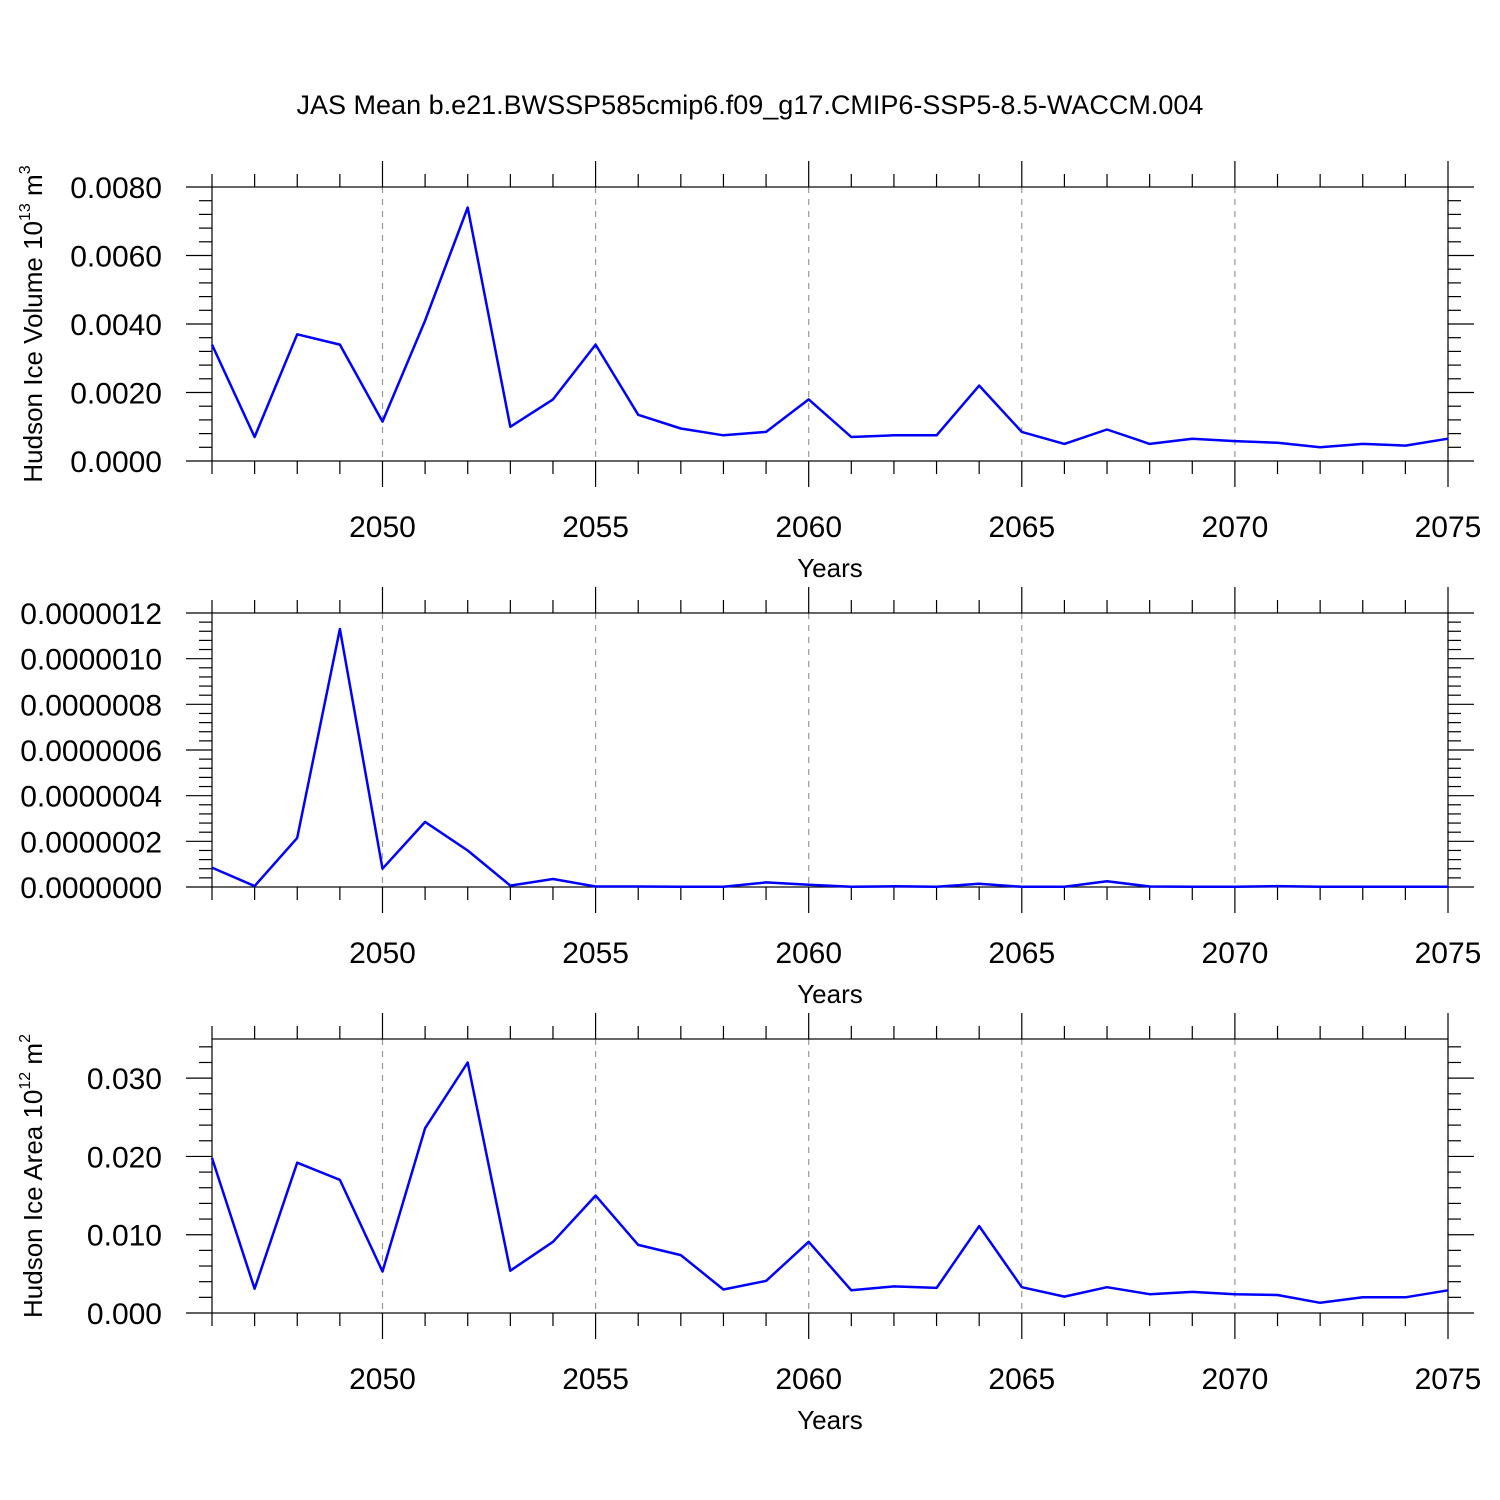 The height and width of the screenshot is (1500, 1500). Describe the element at coordinates (91, 842) in the screenshot. I see `y-tick-label: 0.0000002` at that location.